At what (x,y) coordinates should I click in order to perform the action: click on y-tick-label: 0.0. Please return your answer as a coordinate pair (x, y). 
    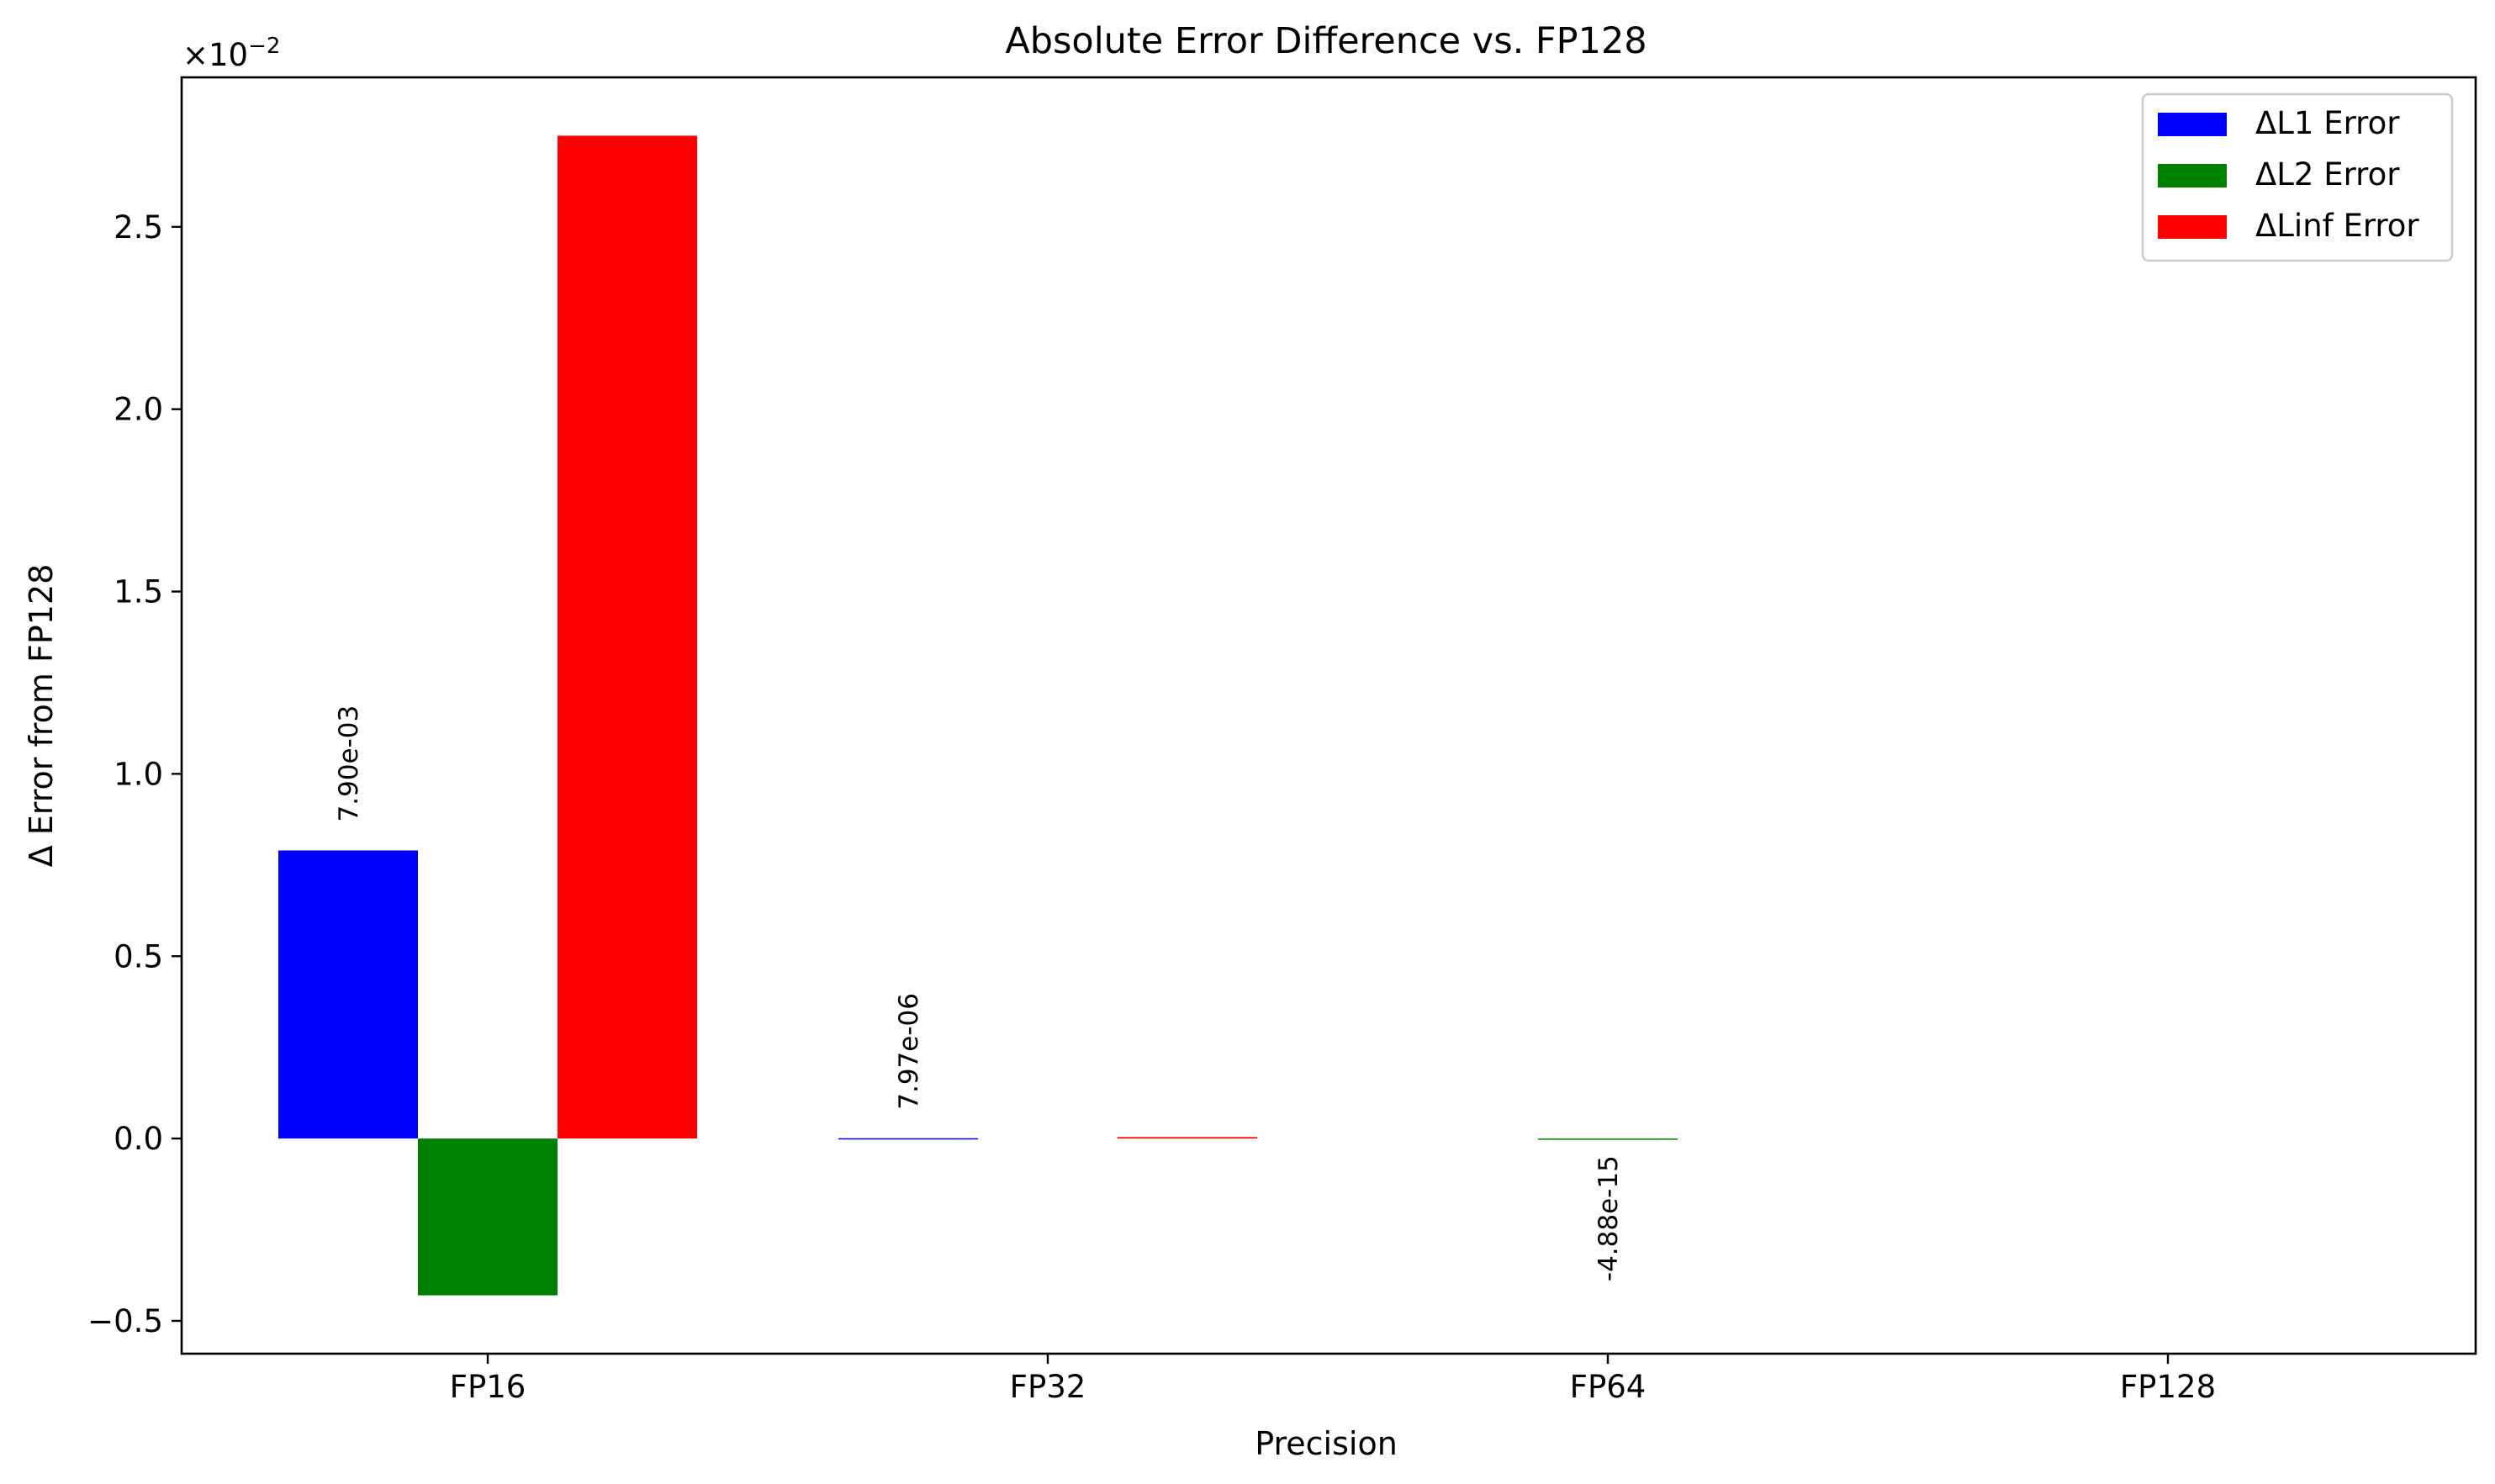
    Looking at the image, I should click on (138, 1139).